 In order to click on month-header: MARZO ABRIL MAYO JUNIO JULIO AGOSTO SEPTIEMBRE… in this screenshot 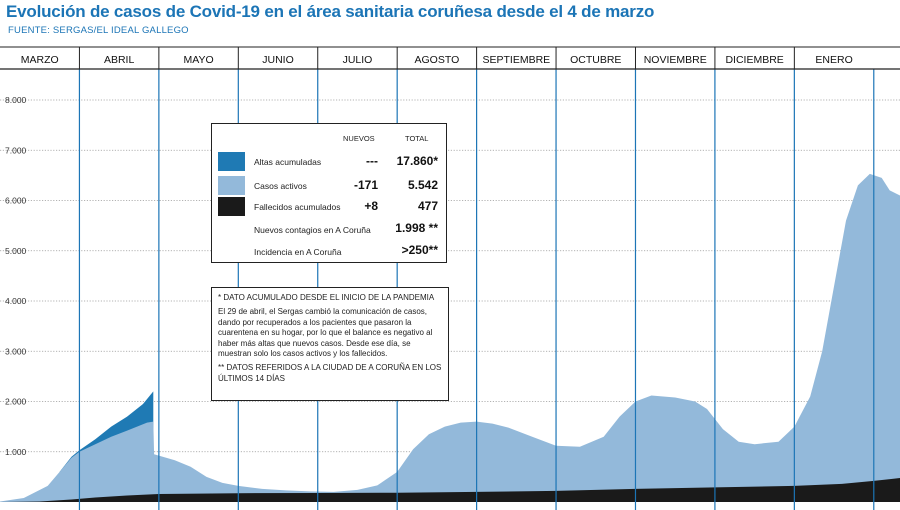, I will do `click(450, 58)`.